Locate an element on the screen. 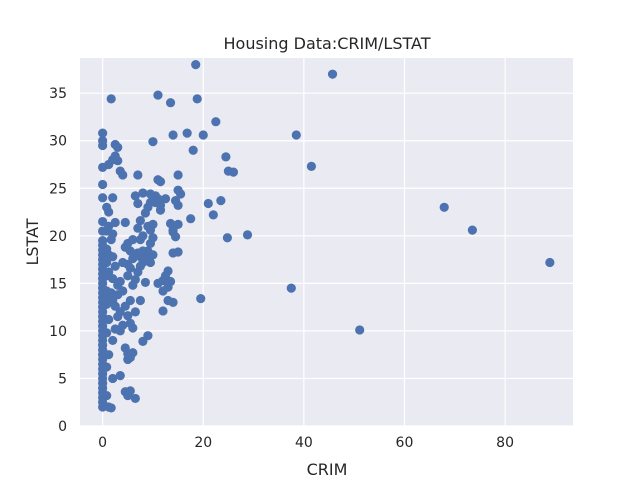 This screenshot has height=480, width=640. y-tick-label: 15 is located at coordinates (58, 284).